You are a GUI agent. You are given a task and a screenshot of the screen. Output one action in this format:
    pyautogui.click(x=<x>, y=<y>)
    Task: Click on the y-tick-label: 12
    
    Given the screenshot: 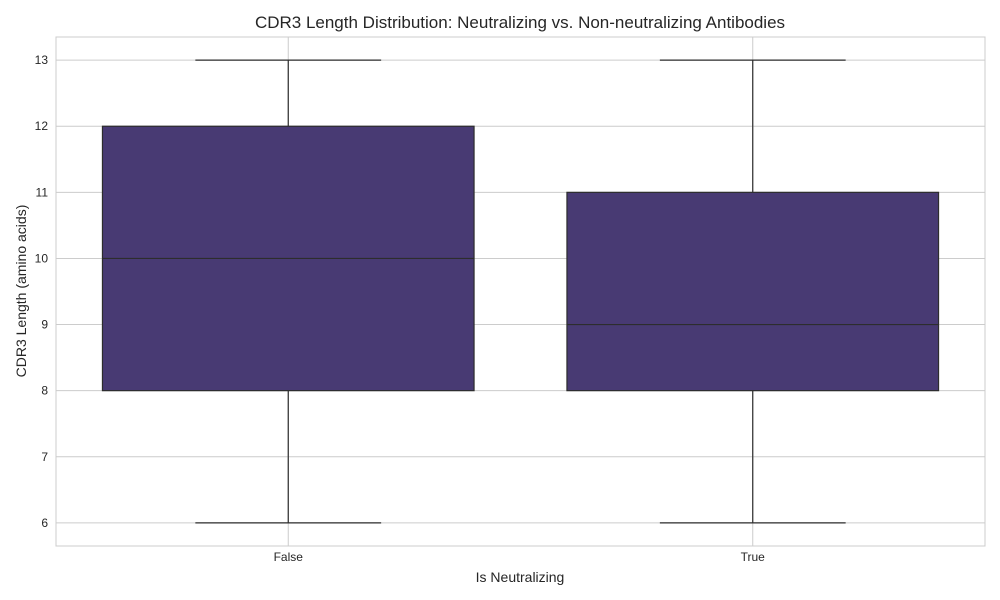 What is the action you would take?
    pyautogui.click(x=42, y=126)
    